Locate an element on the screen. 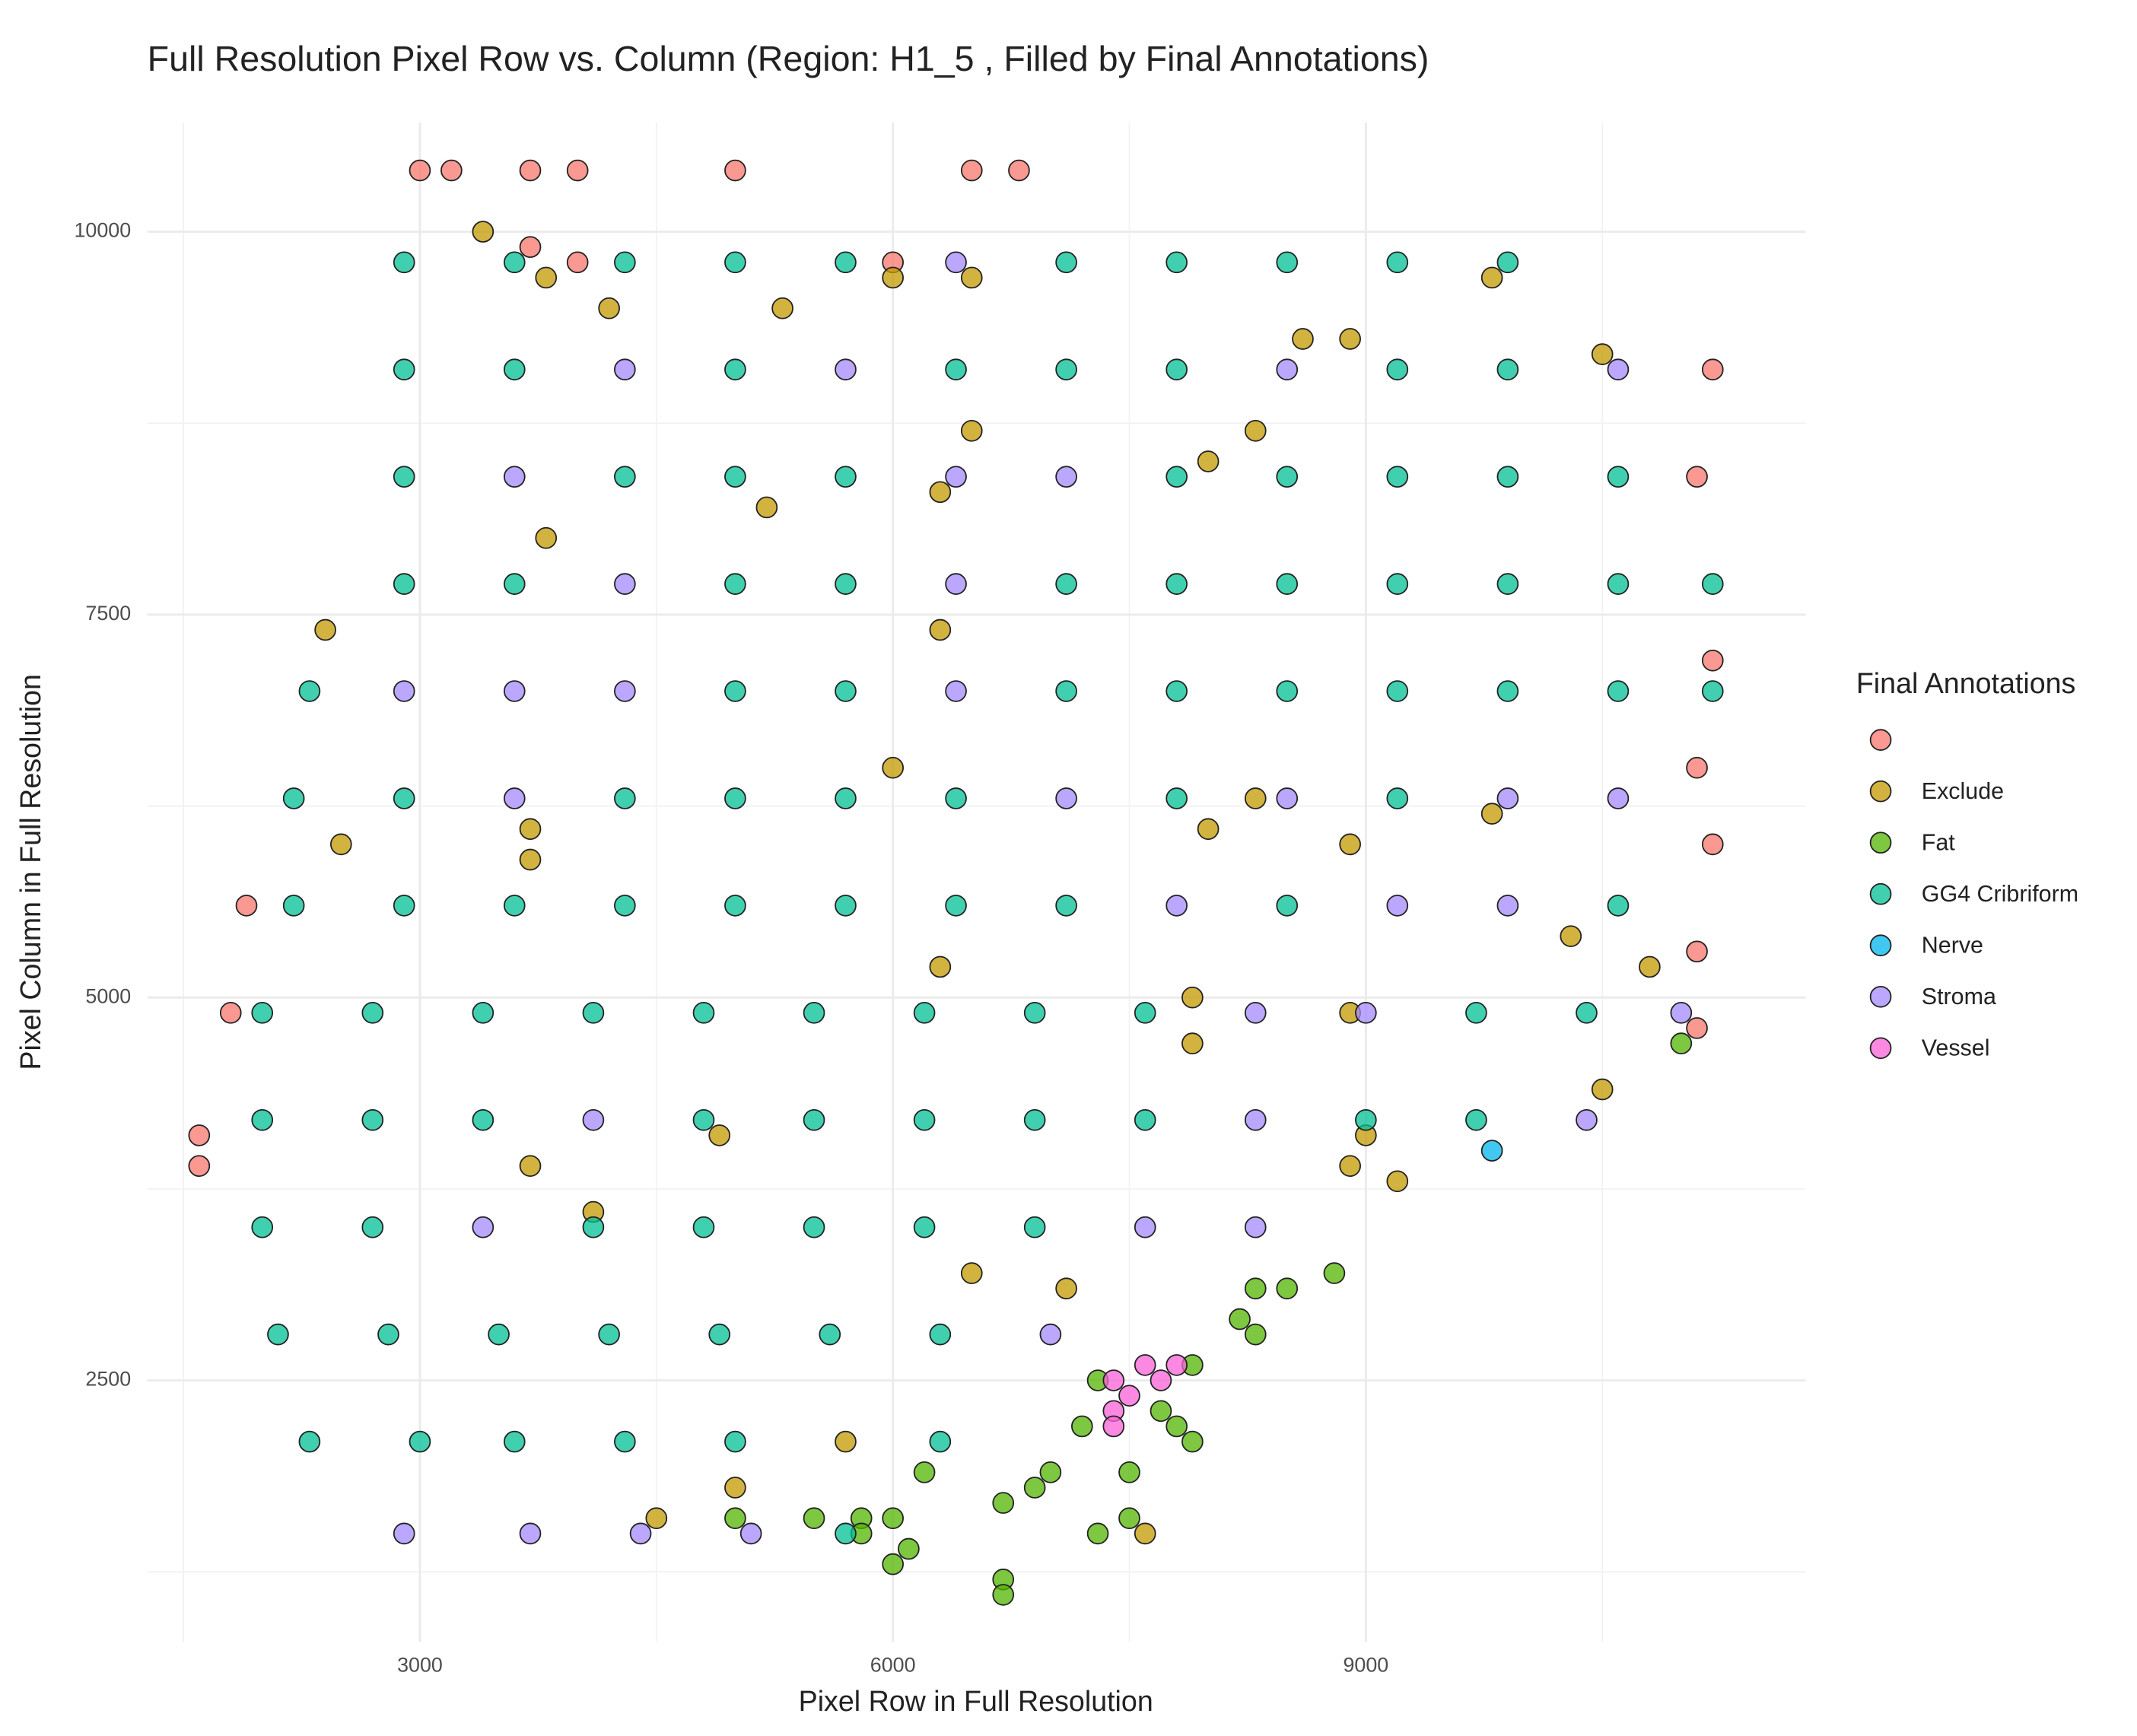 The width and height of the screenshot is (2137, 1736). legend-label: Nerve is located at coordinates (1953, 946).